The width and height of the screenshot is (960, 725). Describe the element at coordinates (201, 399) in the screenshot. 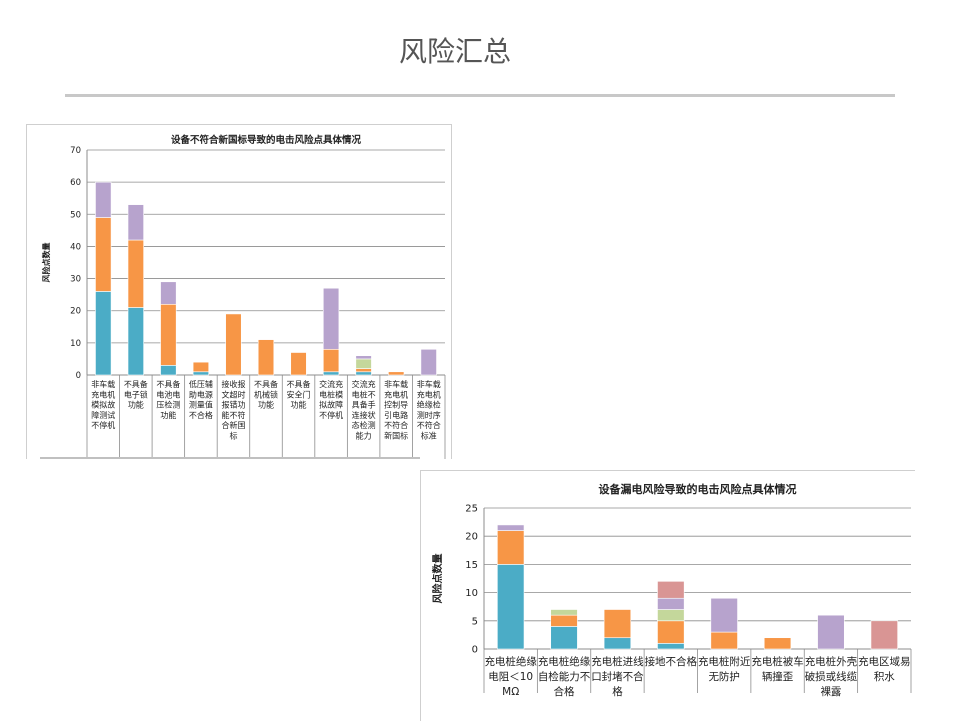

I see `x-category-label: 低压辅助电源测量值不合格` at that location.